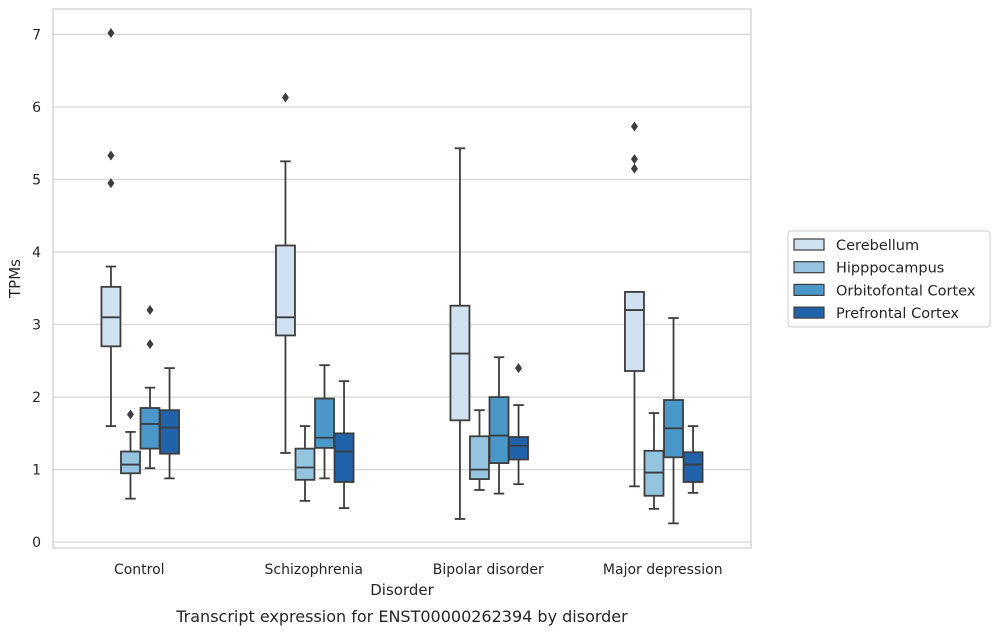 Image resolution: width=999 pixels, height=634 pixels. What do you see at coordinates (36, 289) in the screenshot?
I see `y-tick-labels: 0 1 2 3 4 5 6 7` at bounding box center [36, 289].